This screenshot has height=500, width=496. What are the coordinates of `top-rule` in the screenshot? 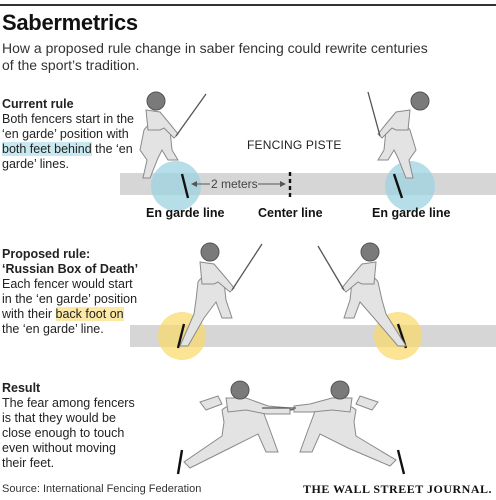 It's located at (248, 5).